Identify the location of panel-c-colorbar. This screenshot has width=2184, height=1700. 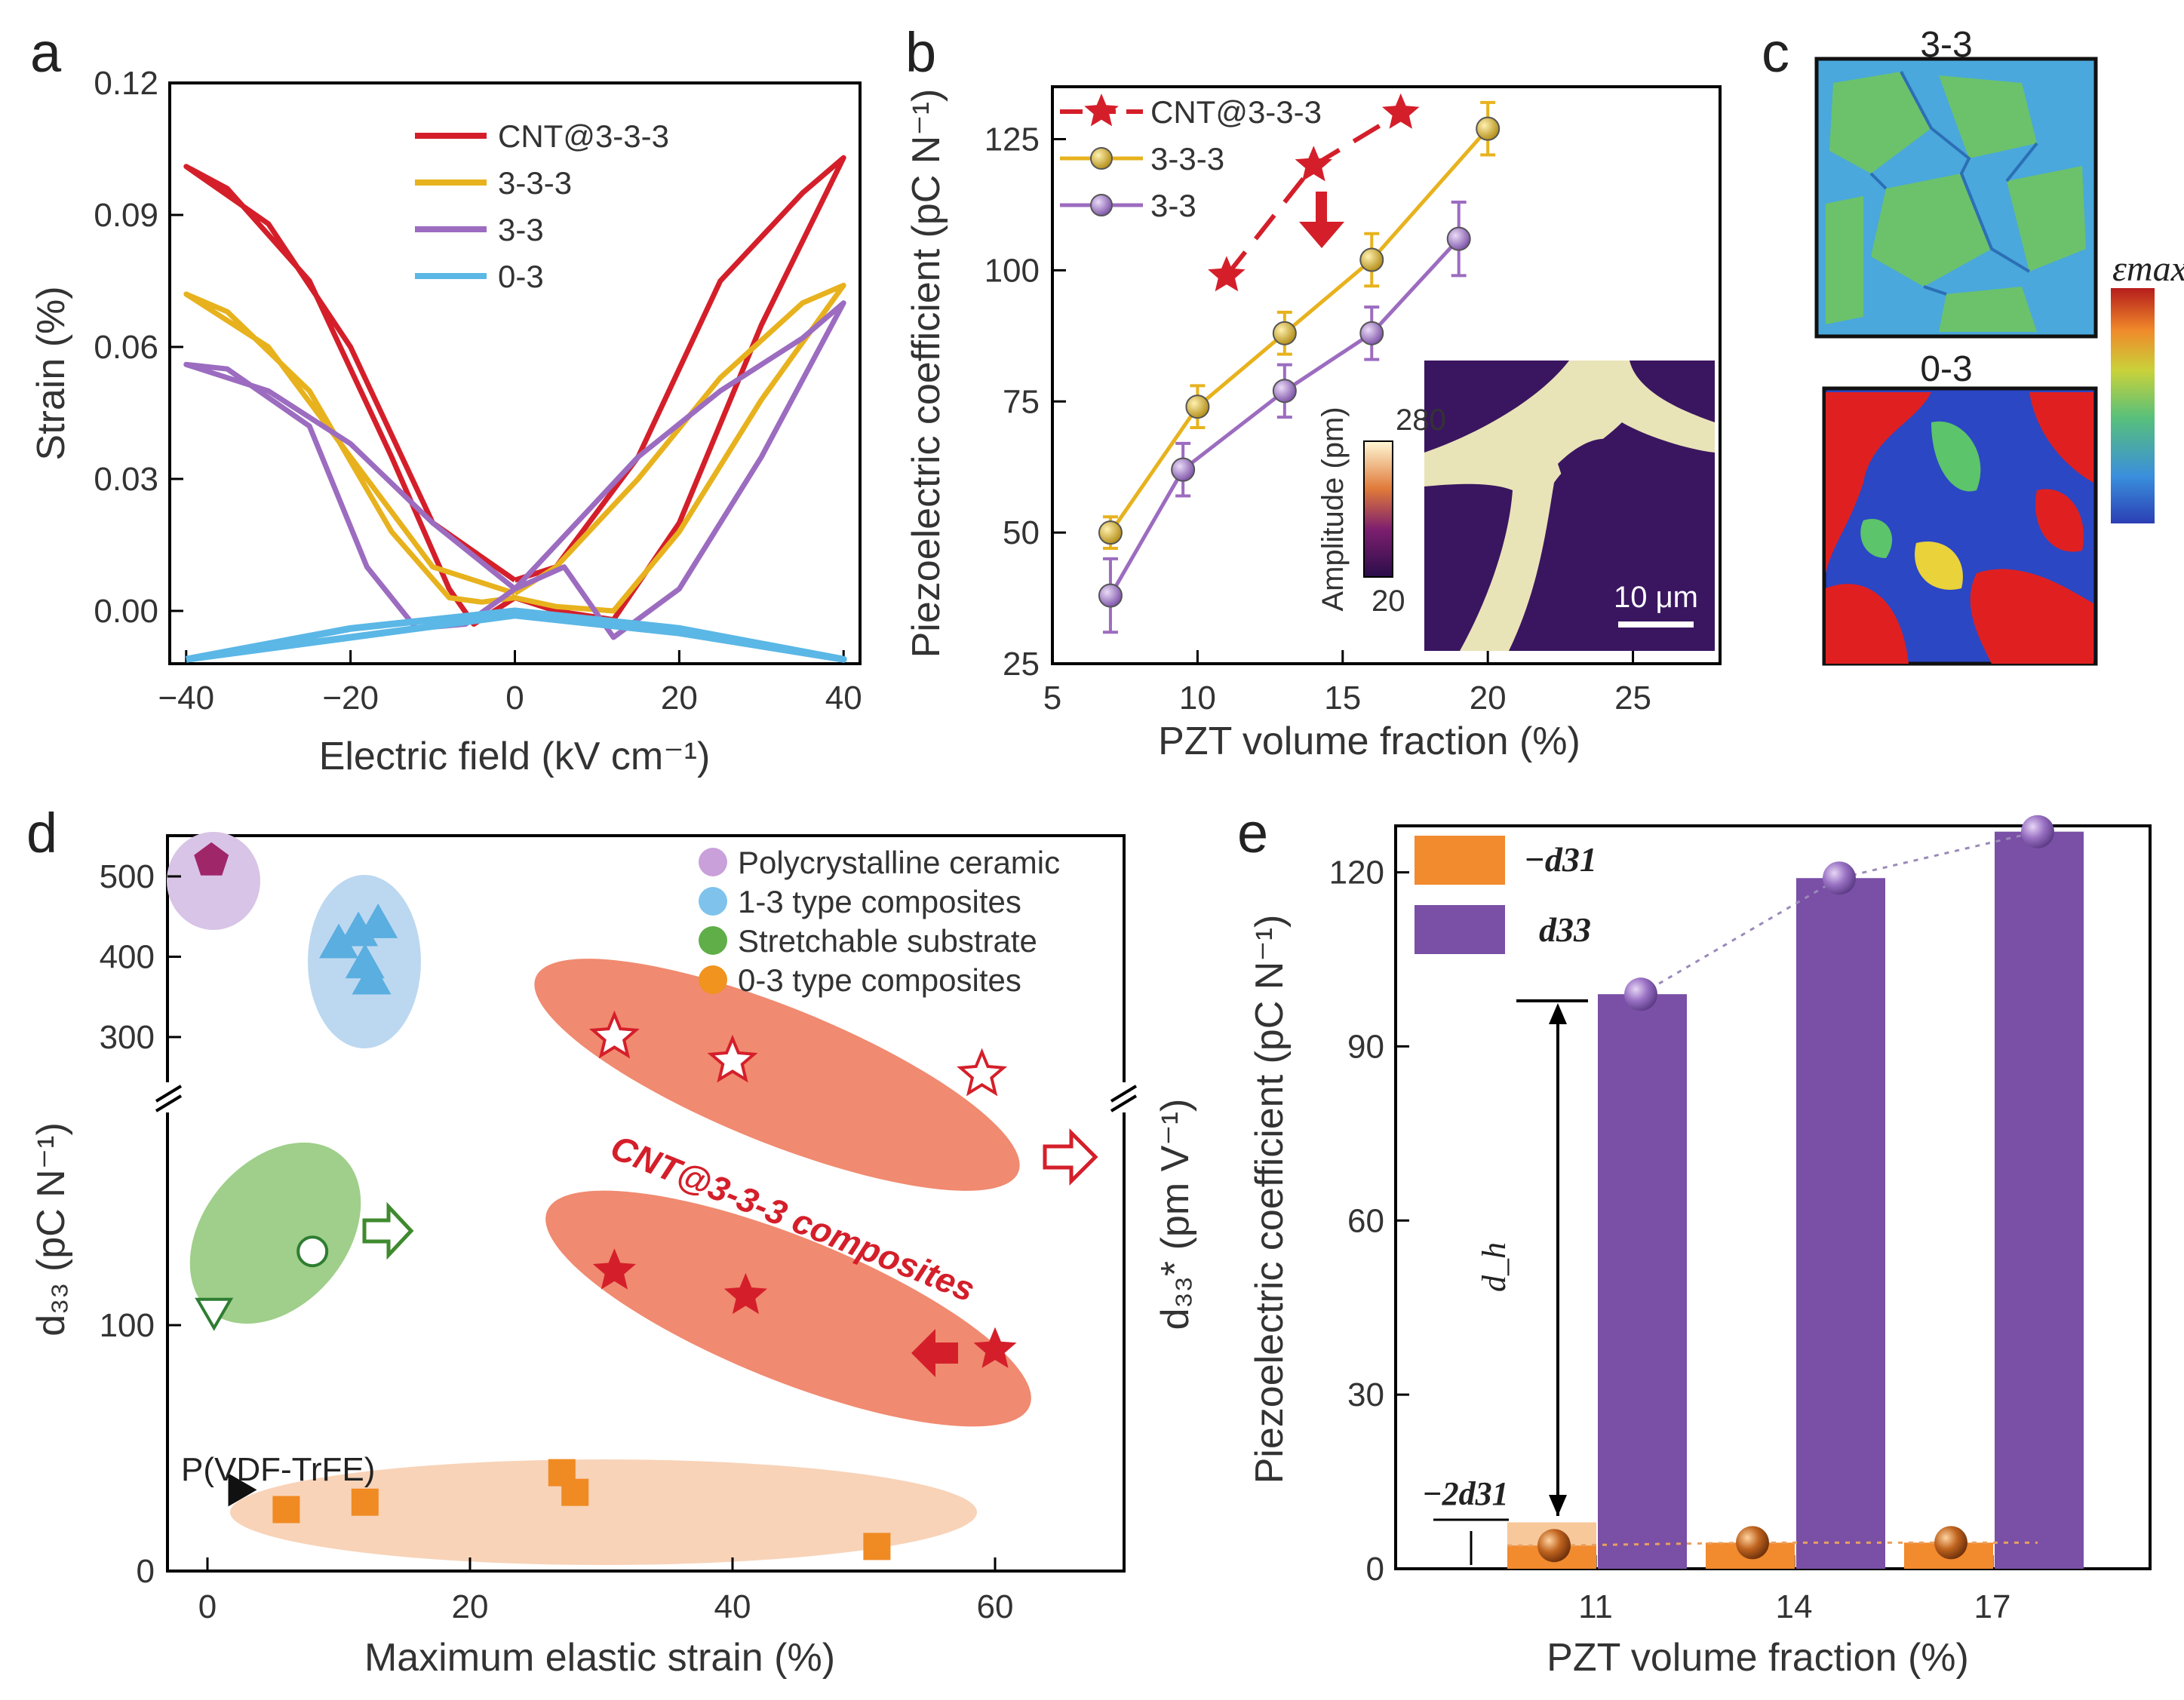
(2133, 405).